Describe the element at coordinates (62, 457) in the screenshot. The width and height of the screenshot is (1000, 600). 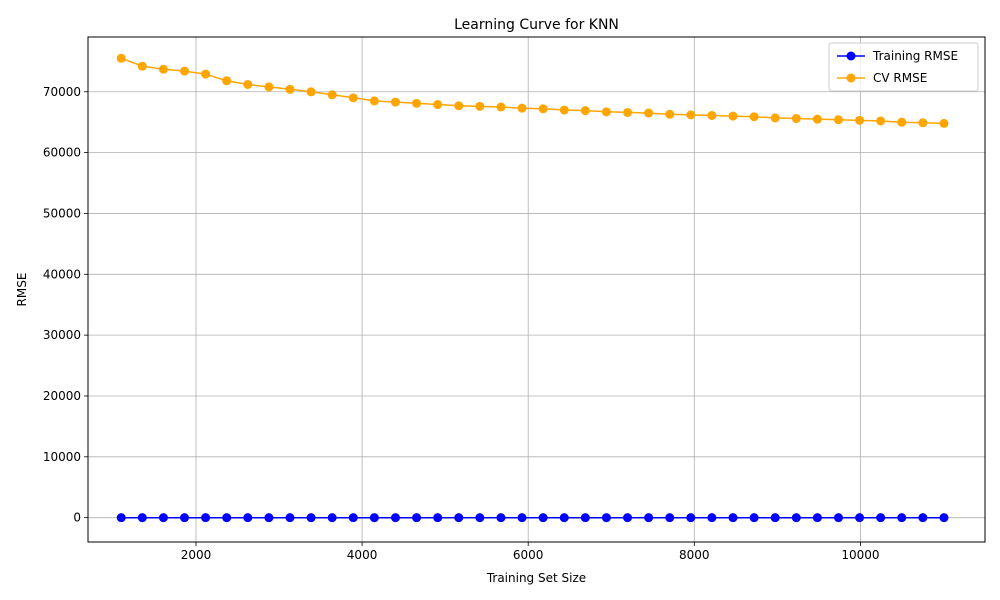
I see `y-tick-label: 10000` at that location.